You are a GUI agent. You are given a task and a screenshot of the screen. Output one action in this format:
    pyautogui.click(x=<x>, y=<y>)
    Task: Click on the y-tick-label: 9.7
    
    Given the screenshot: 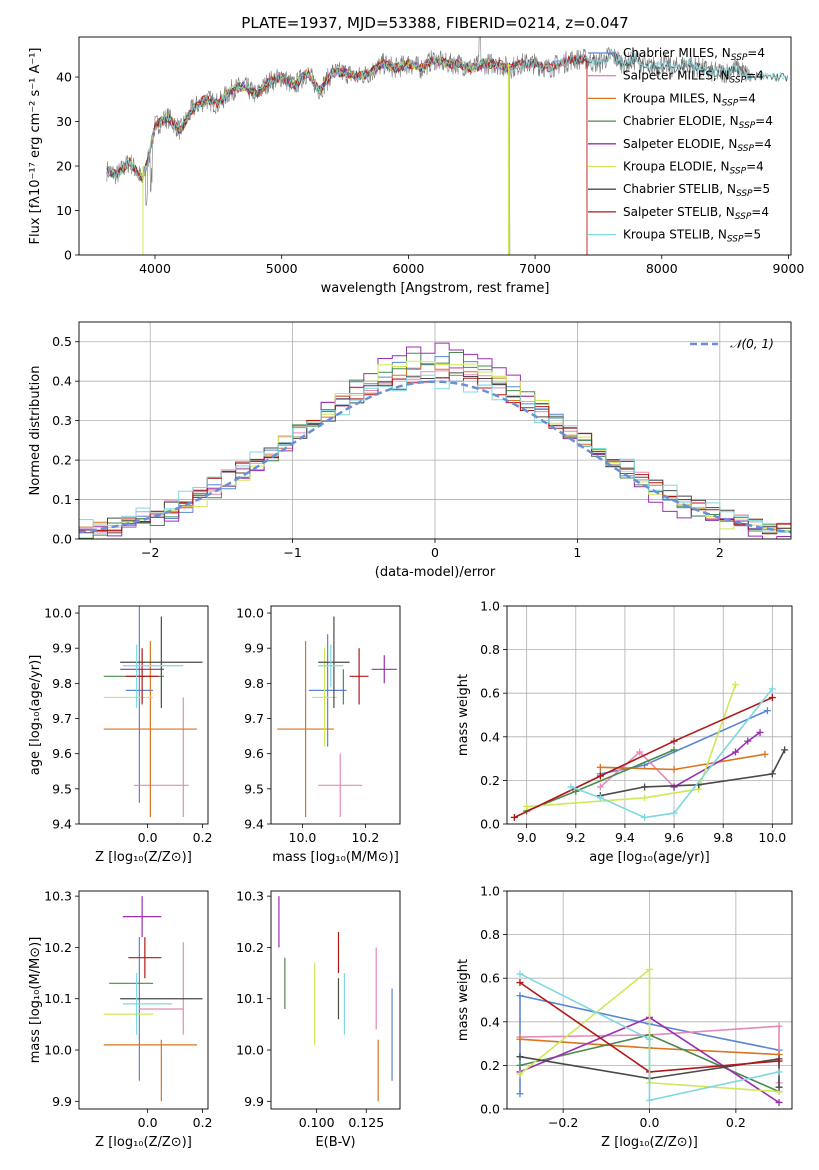 What is the action you would take?
    pyautogui.click(x=254, y=718)
    